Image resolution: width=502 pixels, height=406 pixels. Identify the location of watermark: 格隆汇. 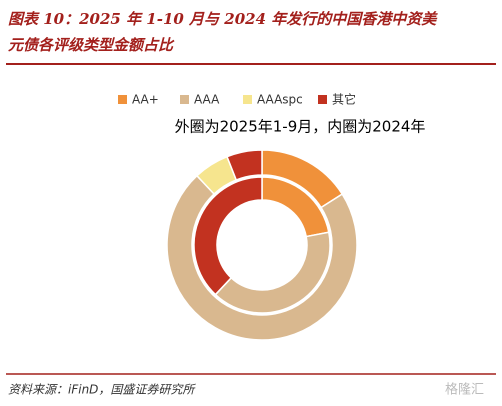
(464, 390).